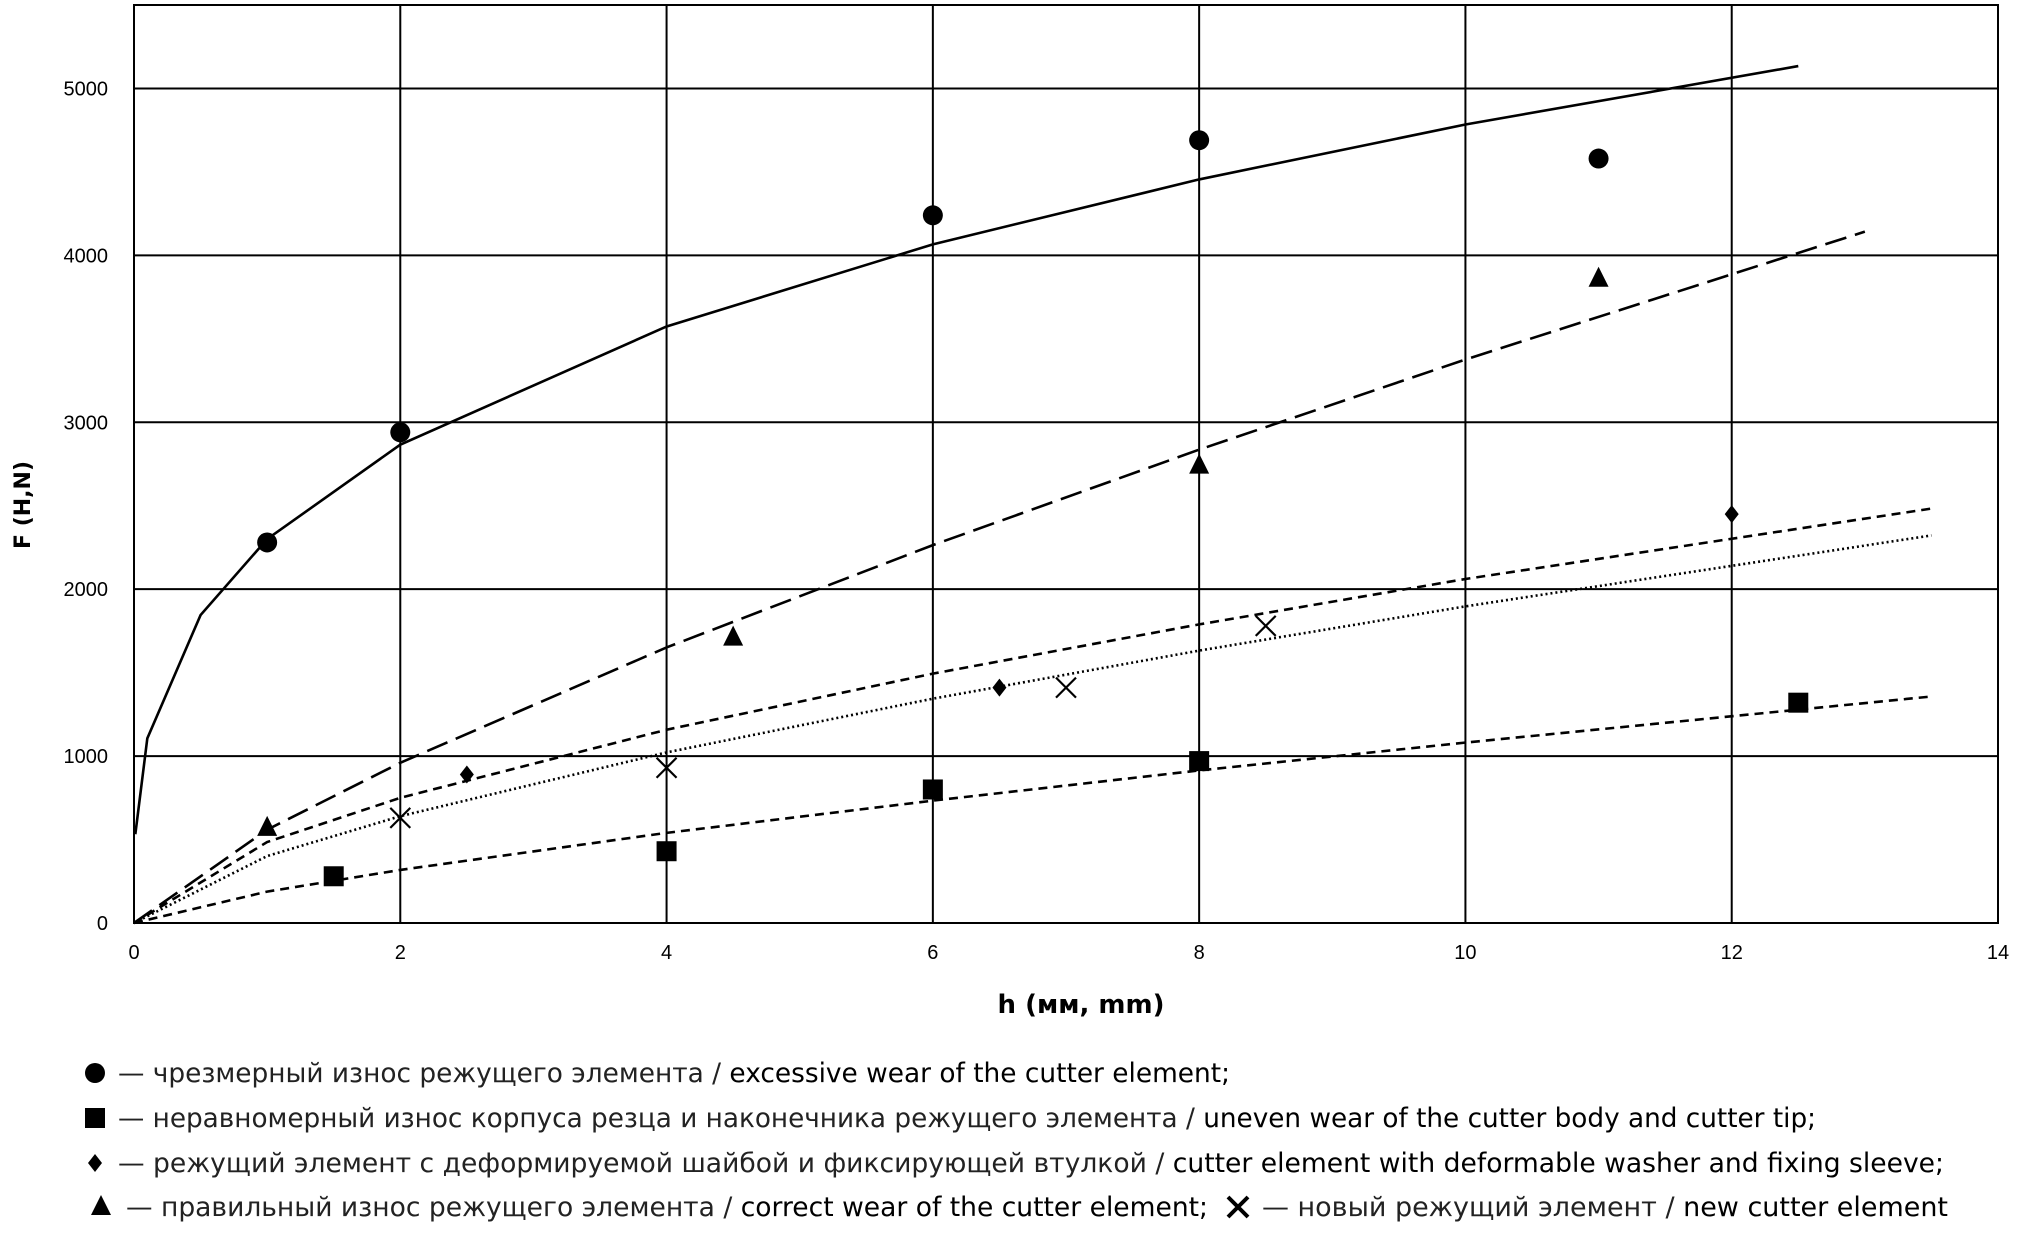 The height and width of the screenshot is (1245, 2020). I want to click on y-tick-label: 0, so click(102, 924).